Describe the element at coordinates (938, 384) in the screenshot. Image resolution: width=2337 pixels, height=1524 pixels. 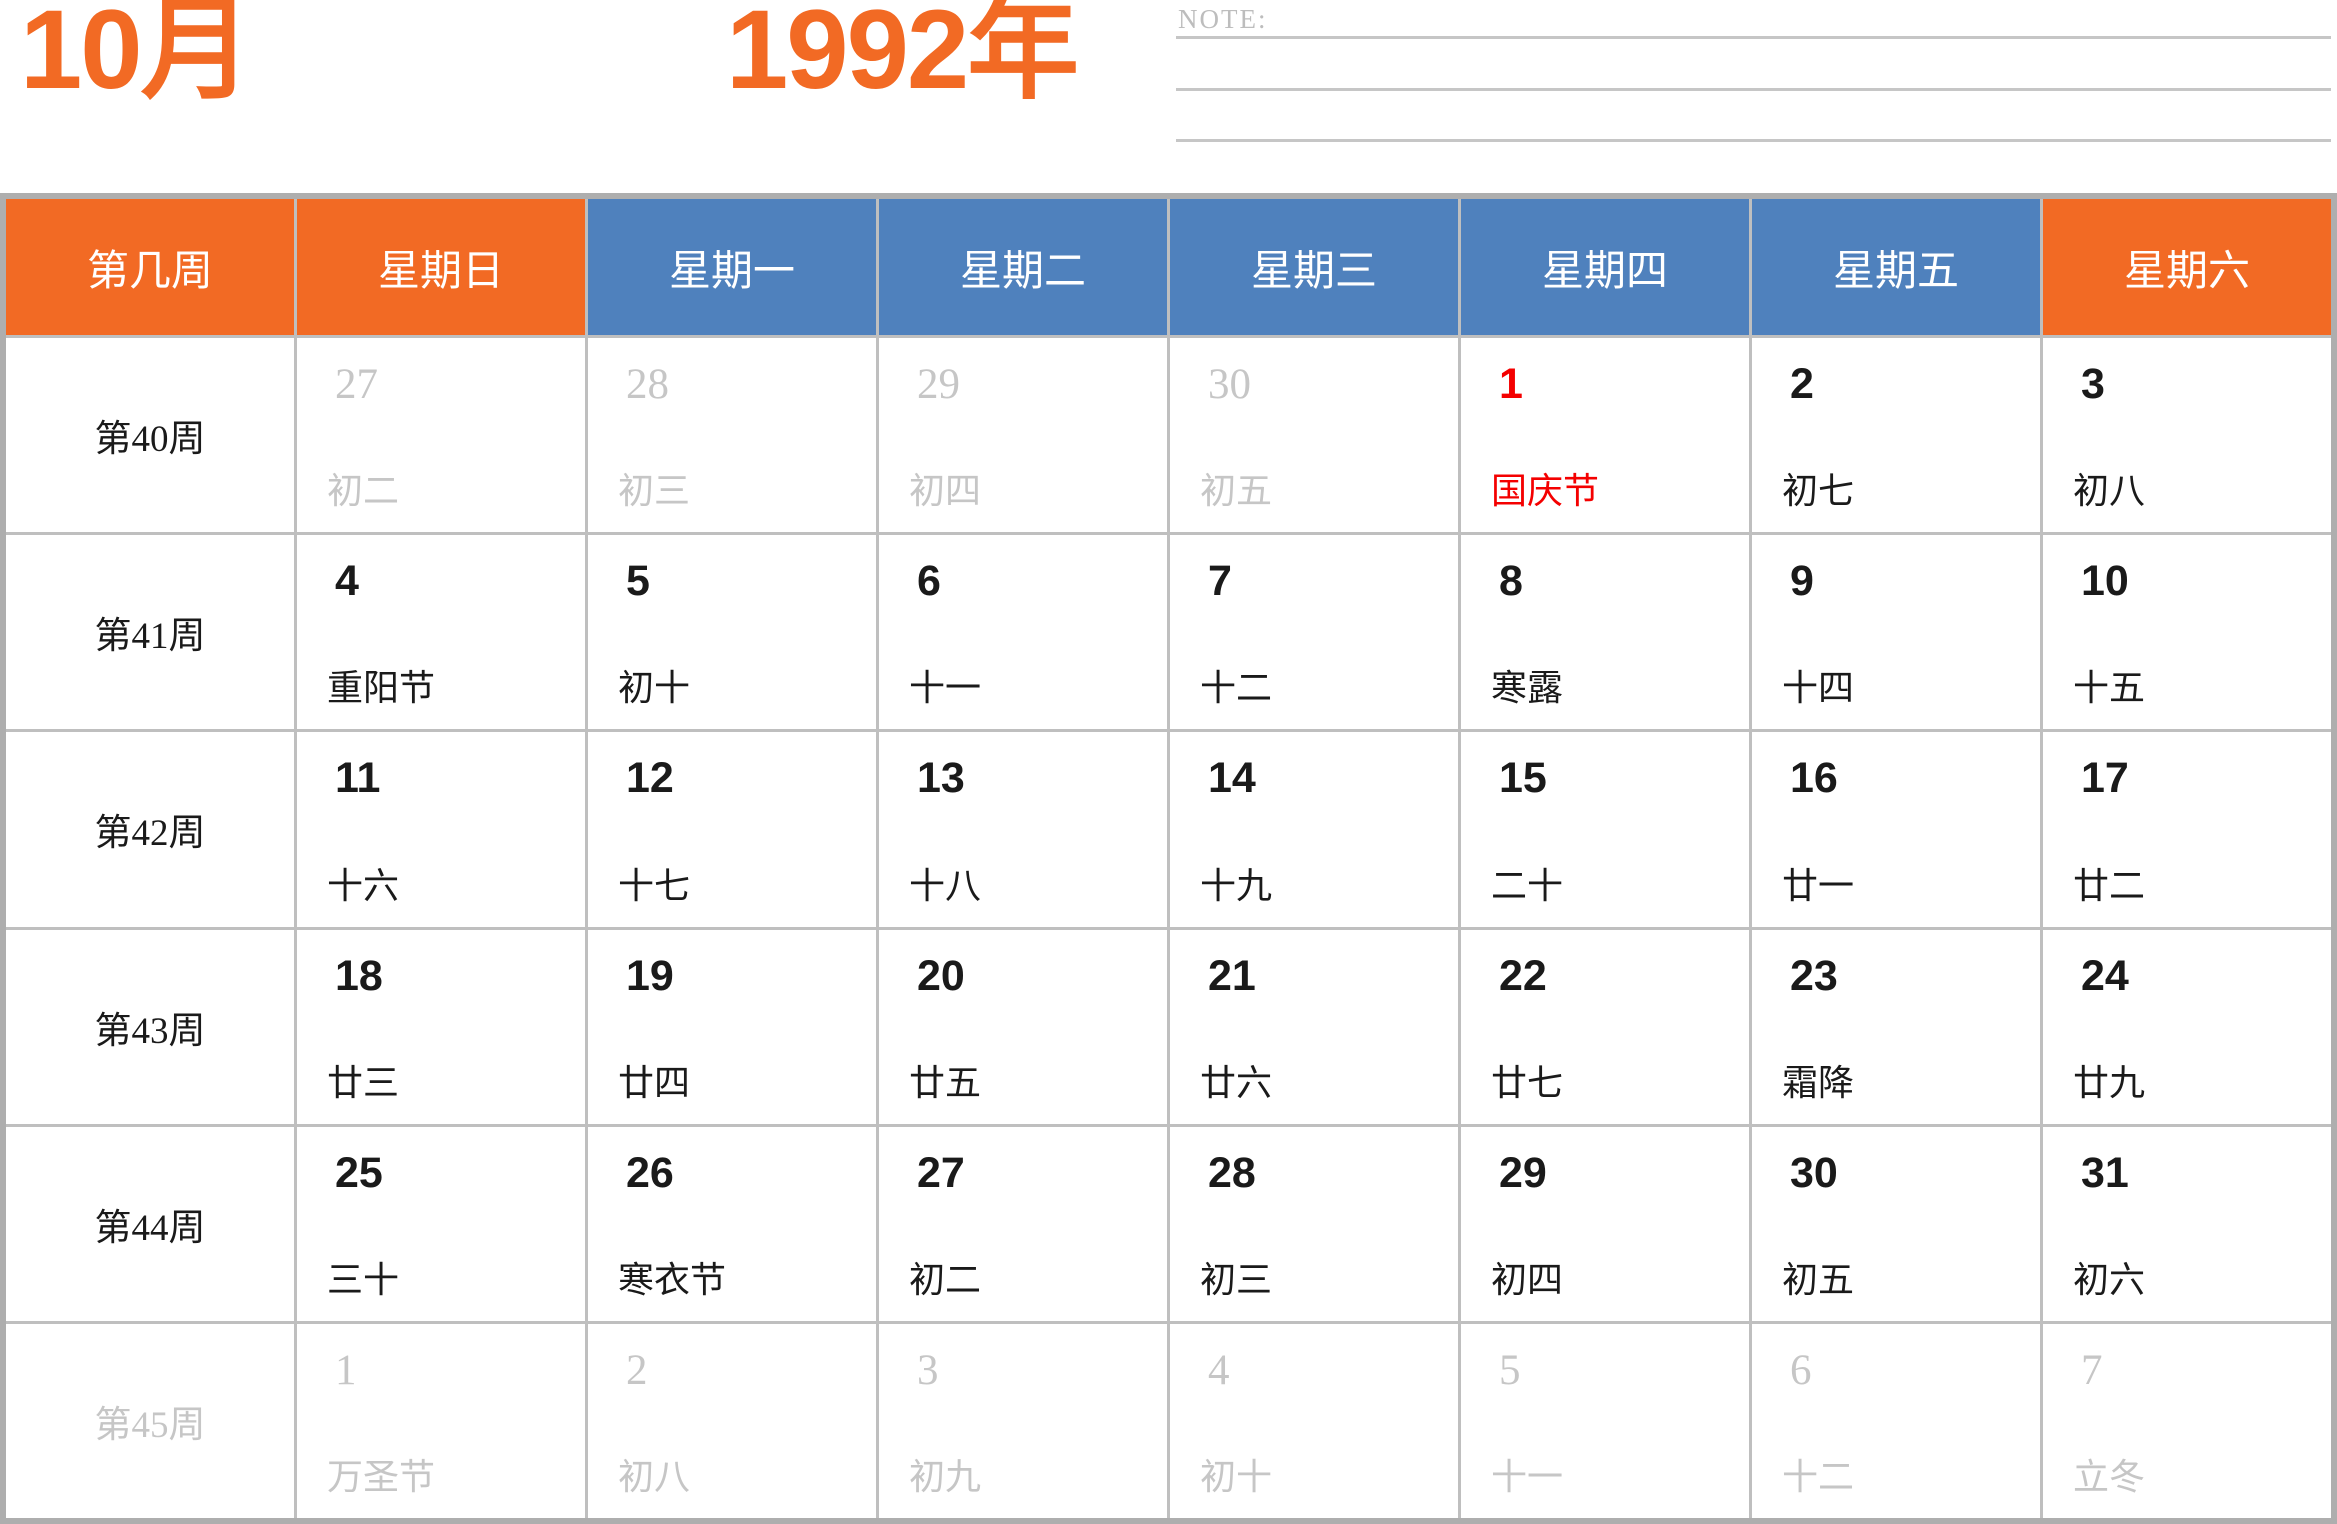
I see `day-number: 29` at that location.